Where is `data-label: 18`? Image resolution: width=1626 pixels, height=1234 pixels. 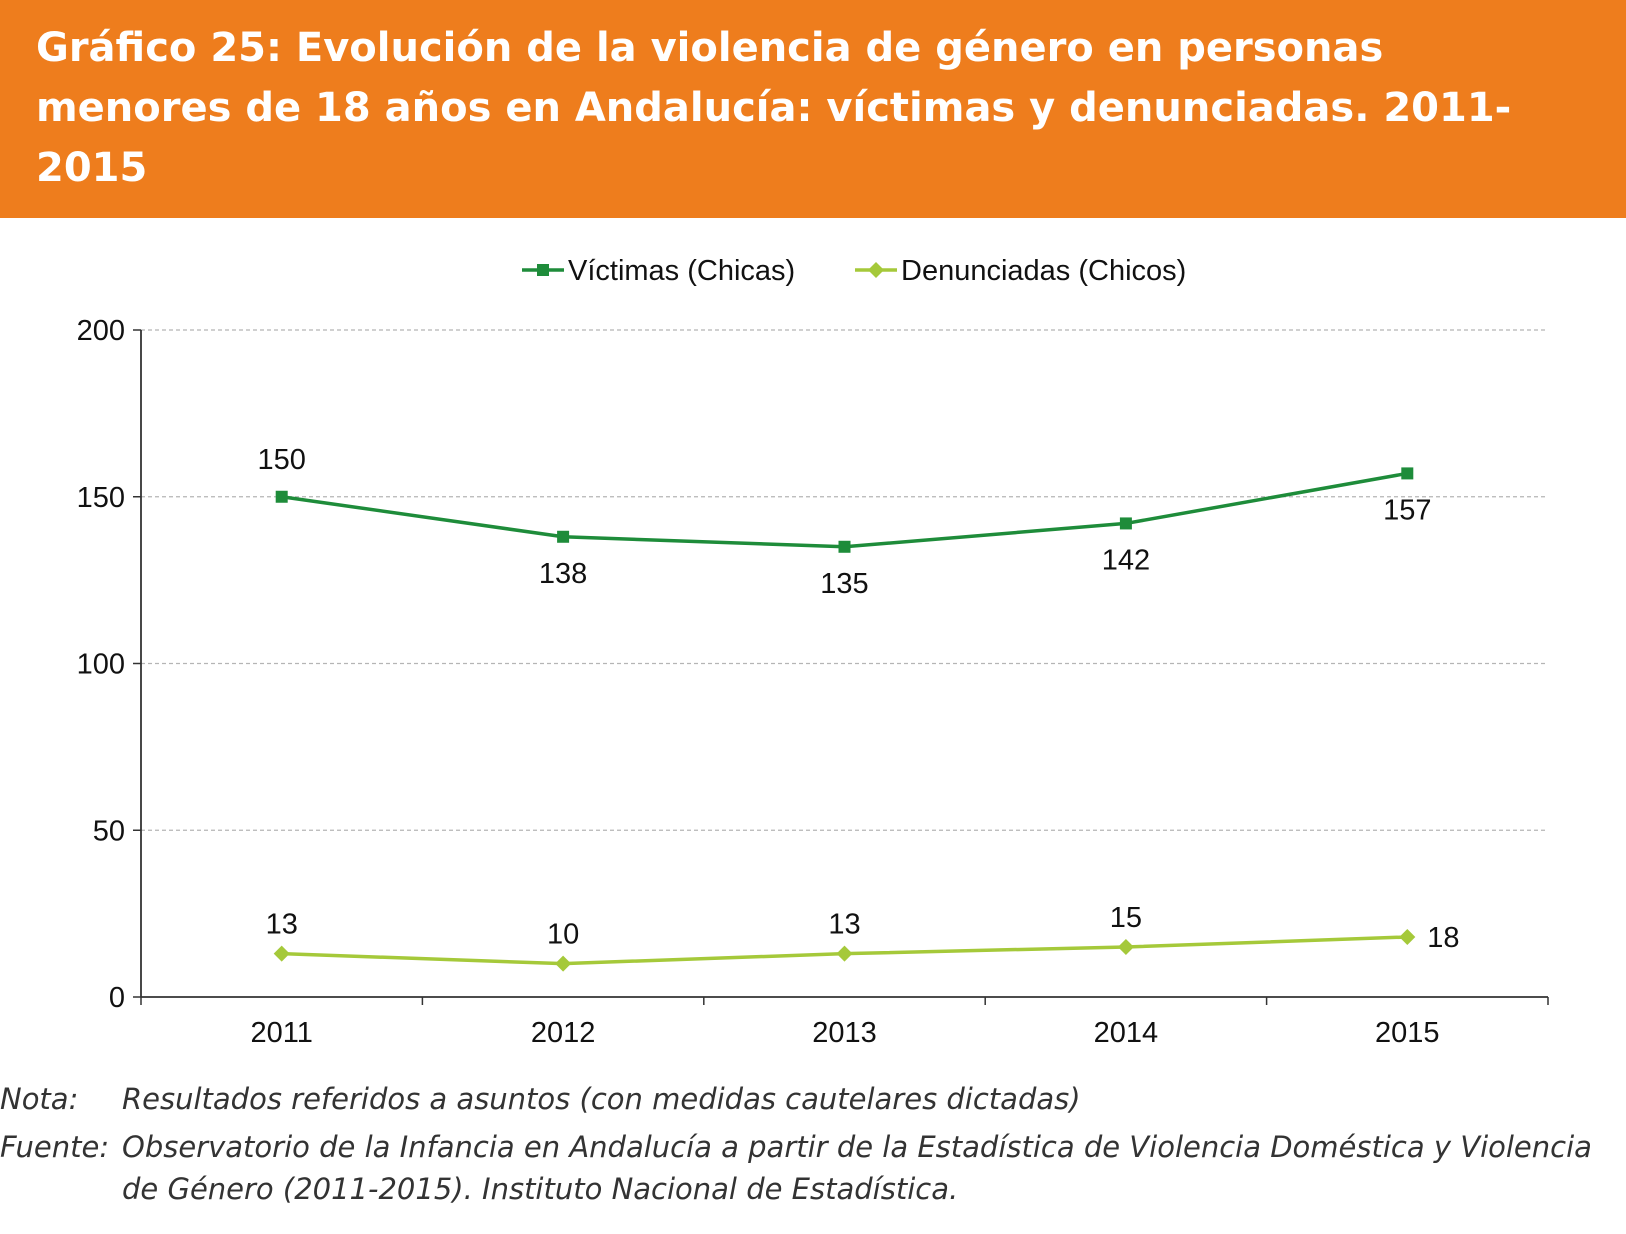 data-label: 18 is located at coordinates (1443, 938).